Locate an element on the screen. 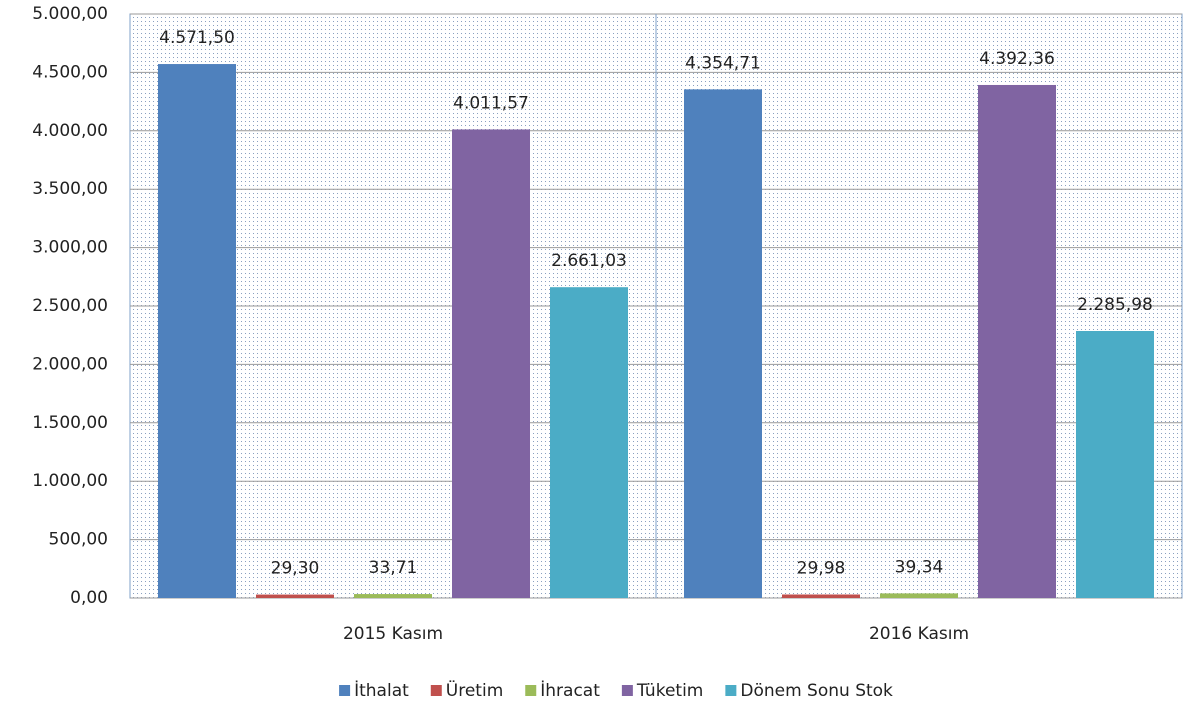 The width and height of the screenshot is (1184, 709). data-label: 29,30 is located at coordinates (295, 569).